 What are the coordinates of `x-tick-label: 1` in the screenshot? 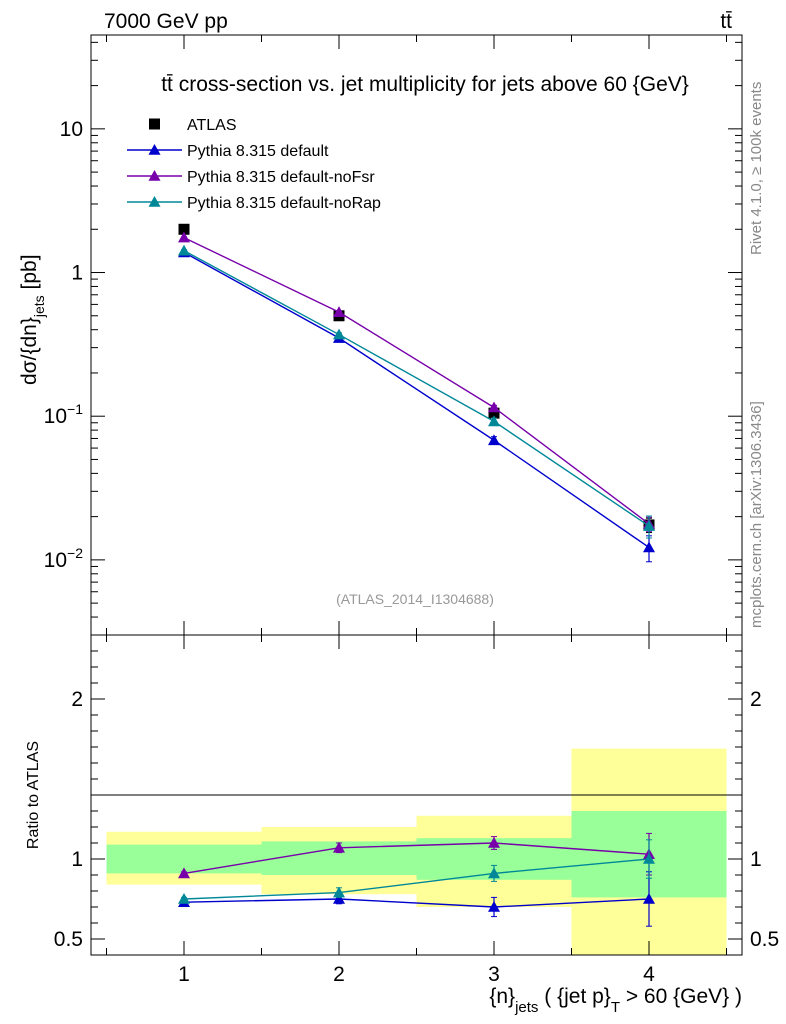 It's located at (184, 974).